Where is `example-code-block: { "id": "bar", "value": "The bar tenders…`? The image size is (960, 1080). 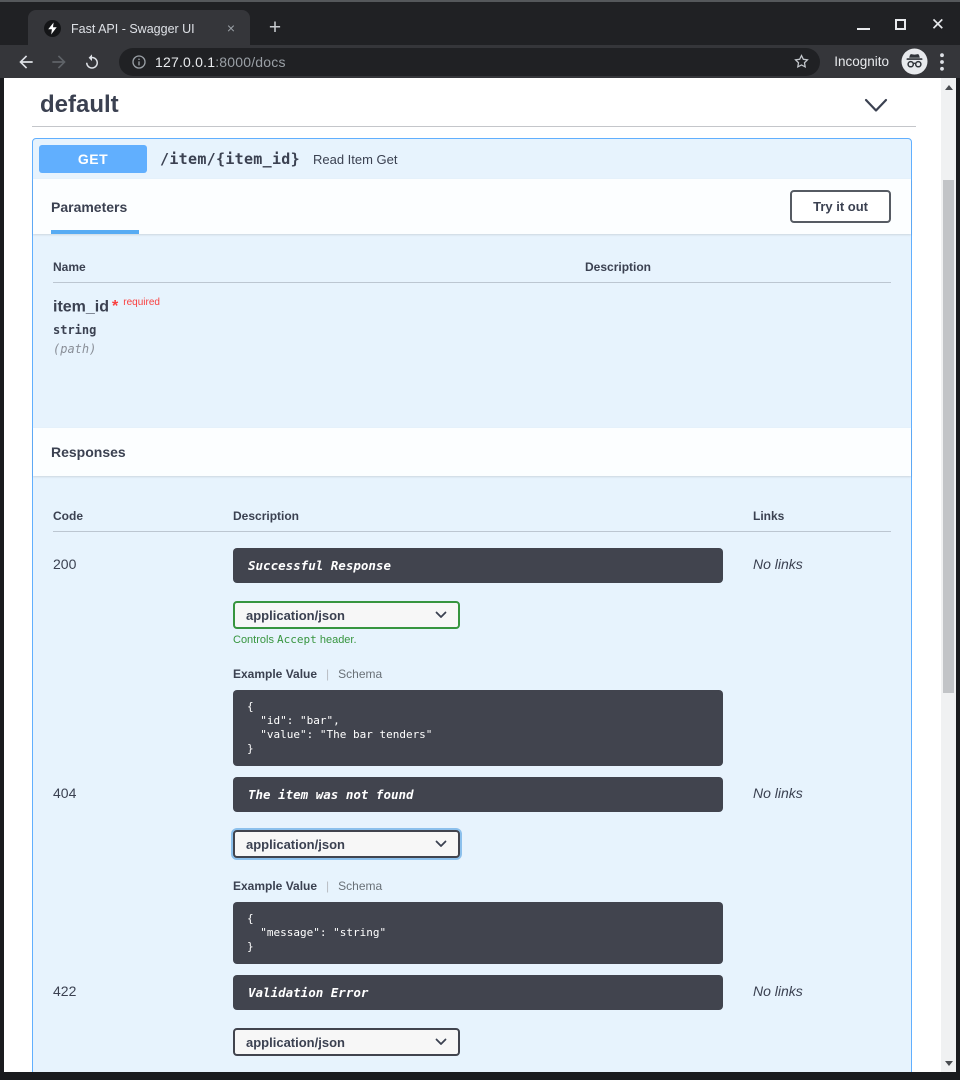 example-code-block: { "id": "bar", "value": "The bar tenders… is located at coordinates (478, 728).